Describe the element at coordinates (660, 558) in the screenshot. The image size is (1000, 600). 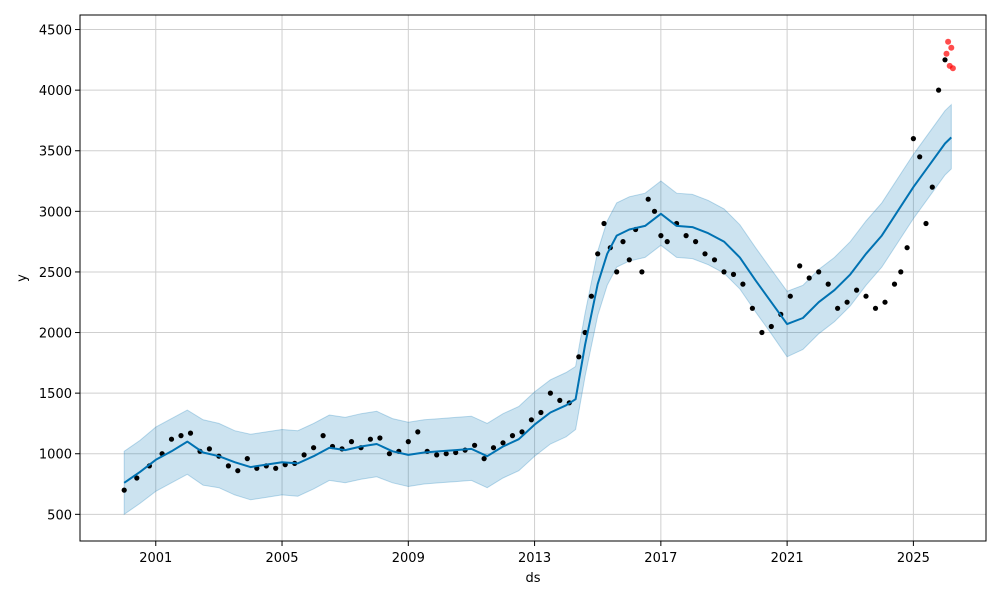
I see `x-tick-label: 2017` at that location.